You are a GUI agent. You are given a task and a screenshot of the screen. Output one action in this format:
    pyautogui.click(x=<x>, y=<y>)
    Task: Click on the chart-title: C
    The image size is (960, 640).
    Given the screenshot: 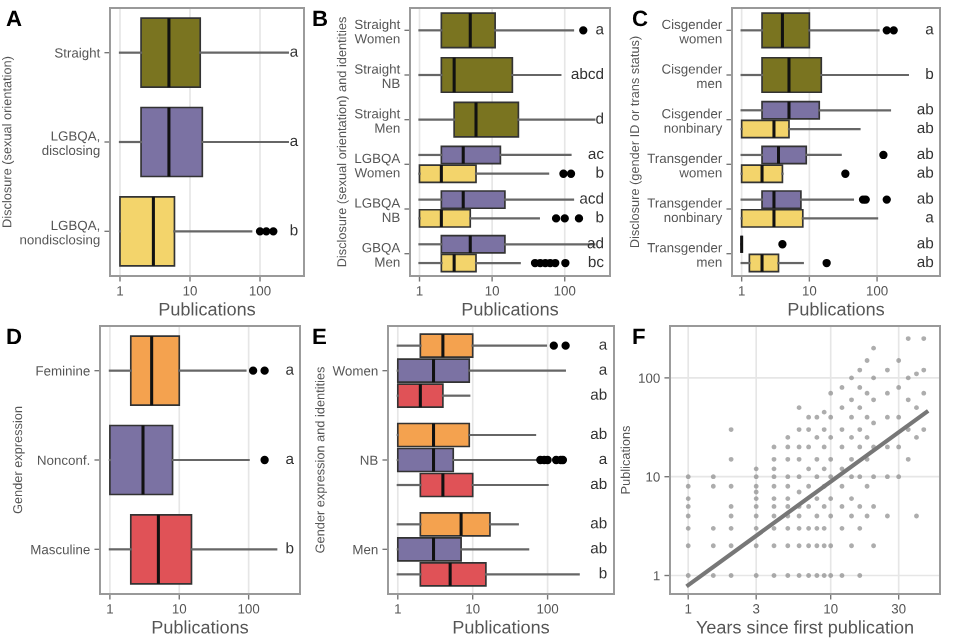 What is the action you would take?
    pyautogui.click(x=640, y=18)
    